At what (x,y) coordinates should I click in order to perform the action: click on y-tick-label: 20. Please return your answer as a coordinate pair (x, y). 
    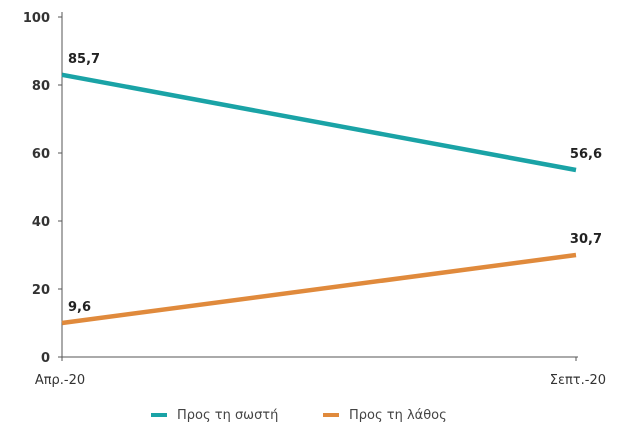
    Looking at the image, I should click on (41, 290).